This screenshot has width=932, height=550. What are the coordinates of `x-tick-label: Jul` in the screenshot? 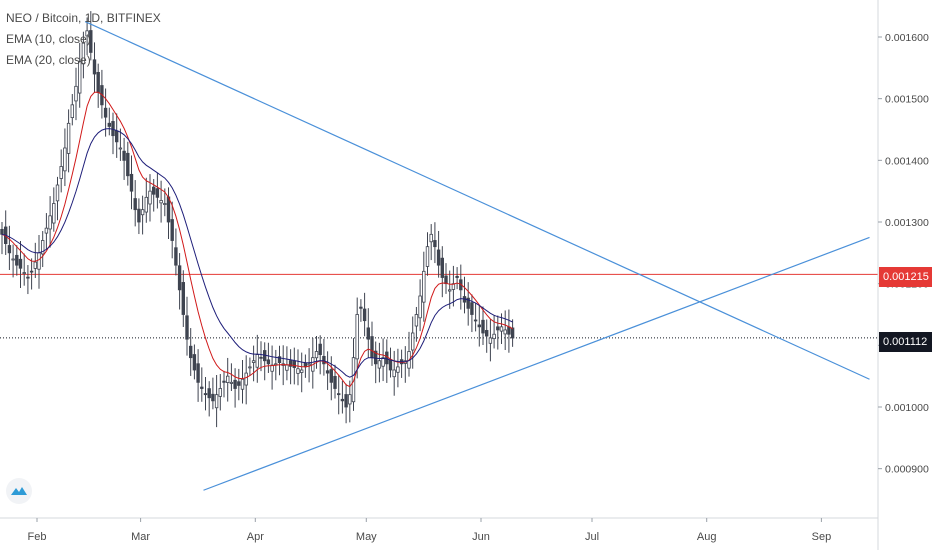 It's located at (592, 537).